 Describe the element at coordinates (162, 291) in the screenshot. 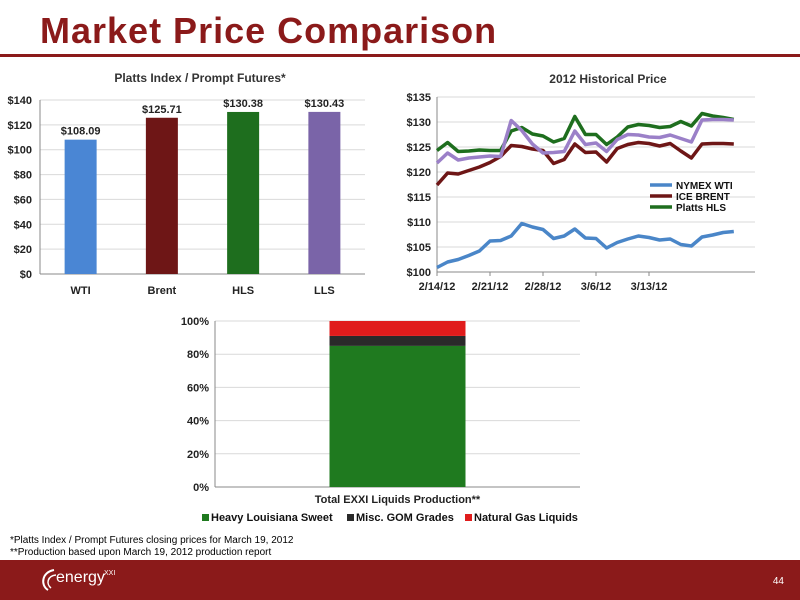

I see `platts-category-label: Brent` at that location.